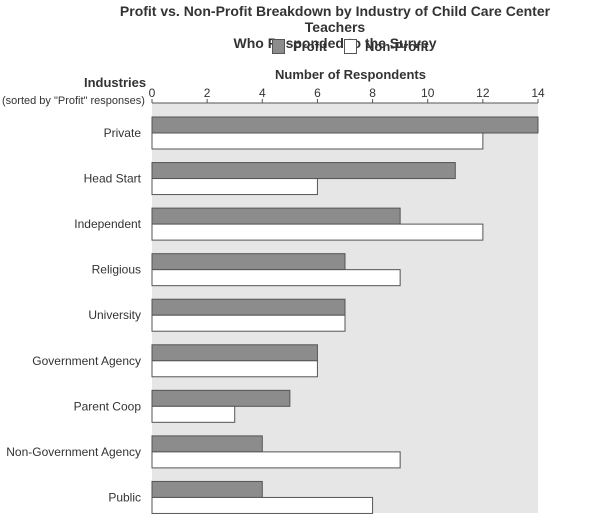  What do you see at coordinates (114, 315) in the screenshot?
I see `category-label-university: University` at bounding box center [114, 315].